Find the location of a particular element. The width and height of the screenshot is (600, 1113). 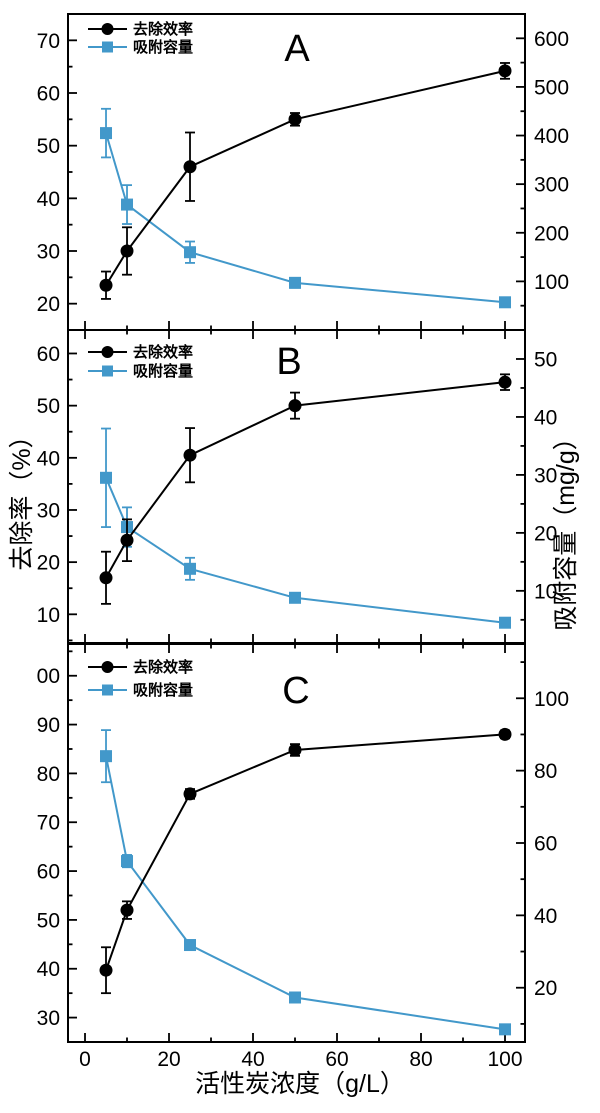

right-tick-label: 400 is located at coordinates (551, 136).